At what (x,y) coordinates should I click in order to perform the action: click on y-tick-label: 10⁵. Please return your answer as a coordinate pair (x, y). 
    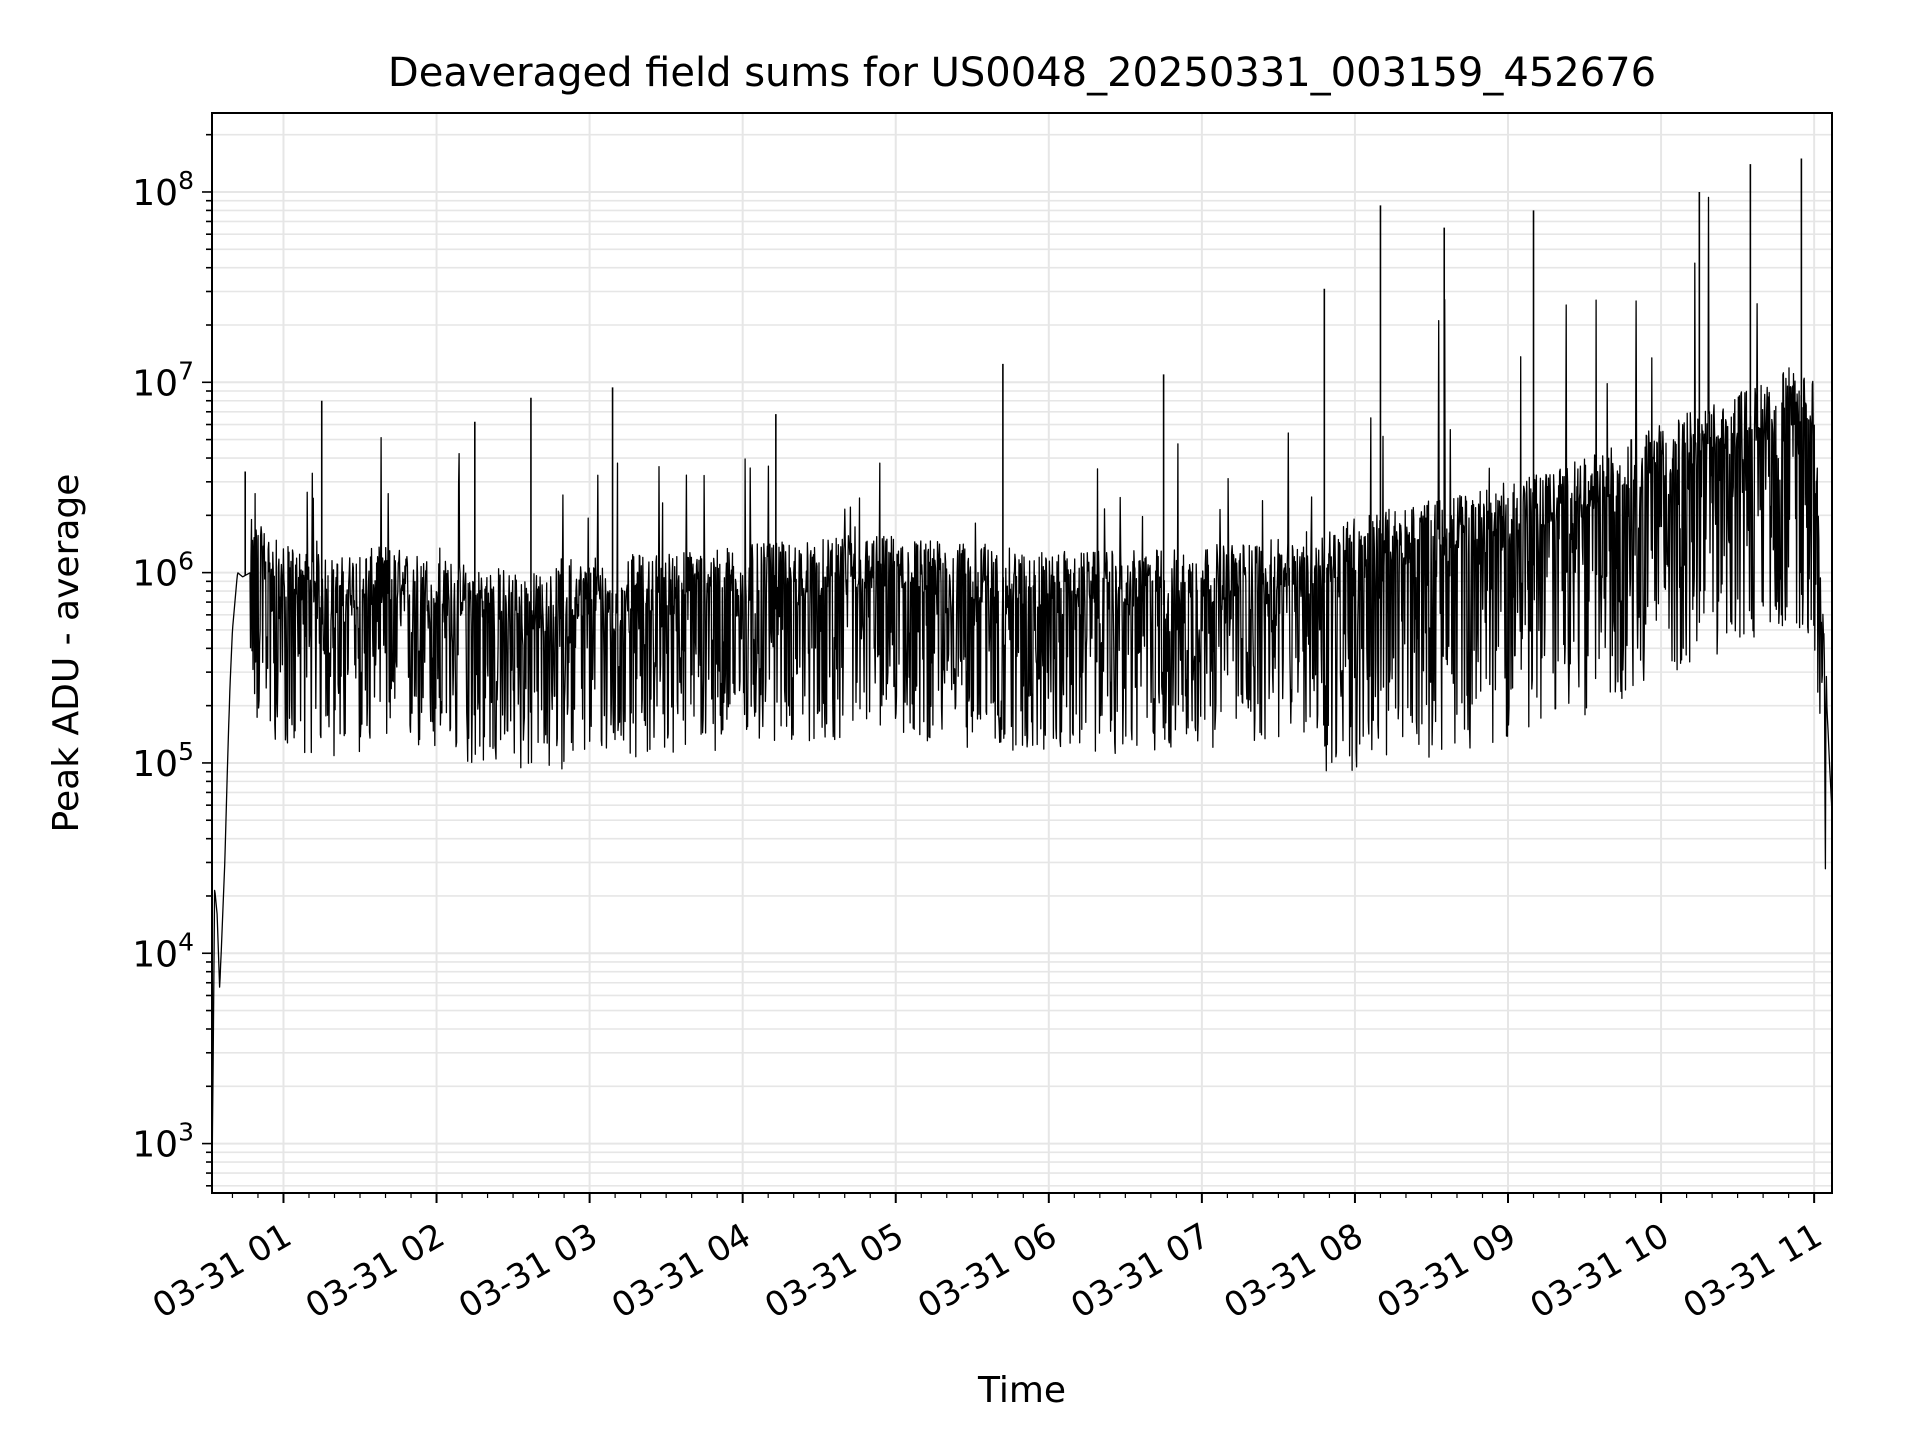
    Looking at the image, I should click on (163, 761).